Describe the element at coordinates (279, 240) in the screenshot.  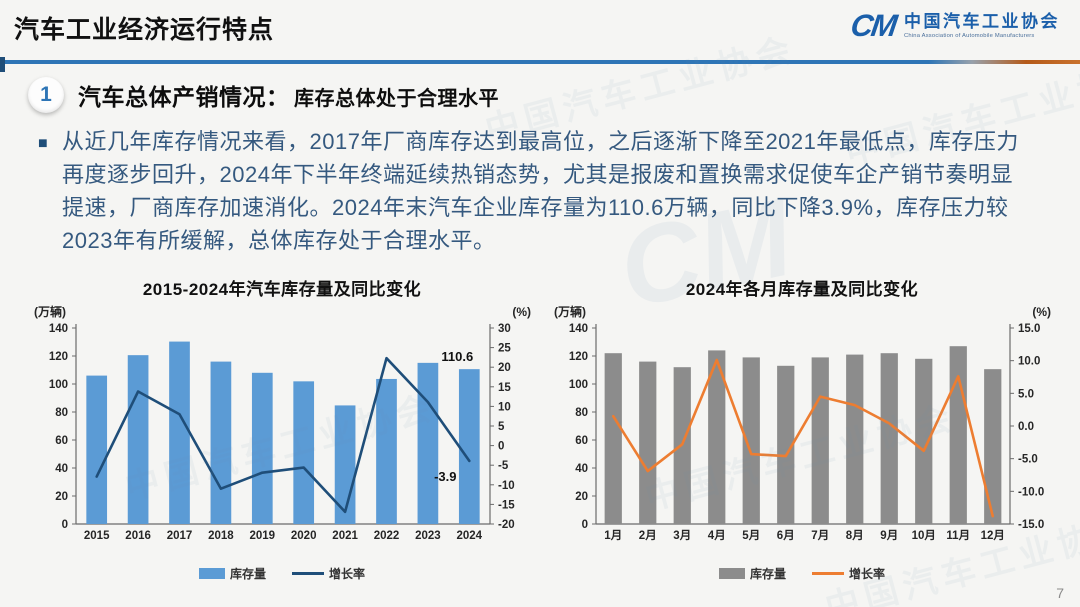
I see `paragraph-line: 2023年有所缓解，总体库存处于合理水平。` at that location.